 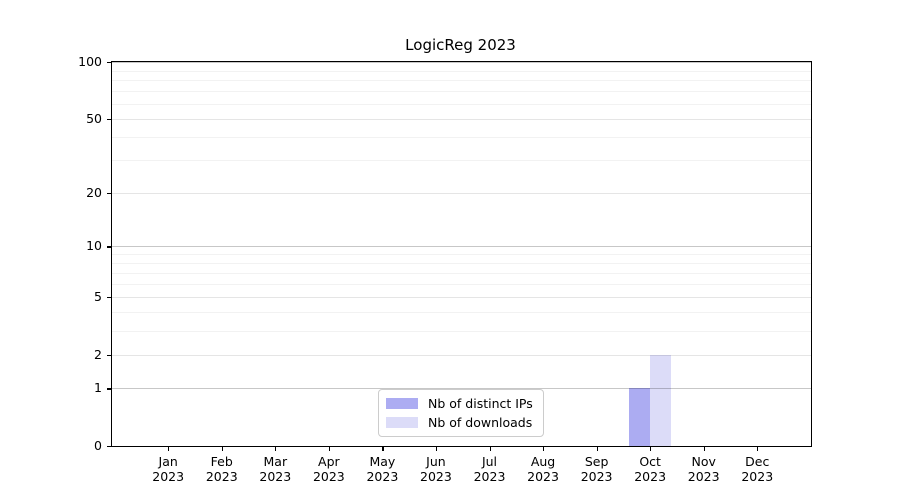 I want to click on x-tick-label-dec-2023: Dec 2023, so click(x=757, y=469).